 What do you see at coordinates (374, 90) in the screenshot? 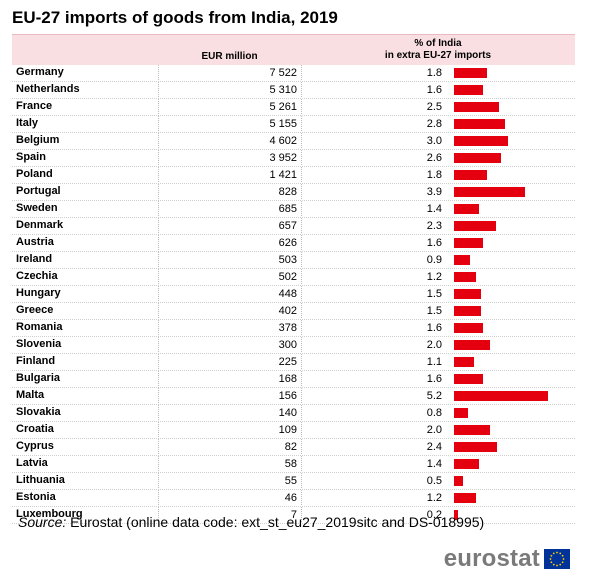
I see `share-cell: 1.6` at bounding box center [374, 90].